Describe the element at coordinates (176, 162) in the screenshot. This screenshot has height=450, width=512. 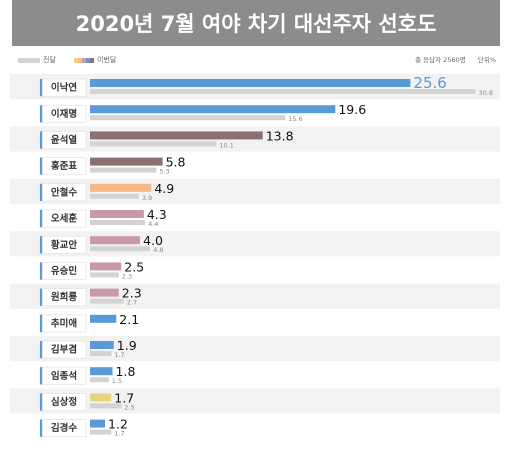
I see `value-label-current: 5.8` at that location.